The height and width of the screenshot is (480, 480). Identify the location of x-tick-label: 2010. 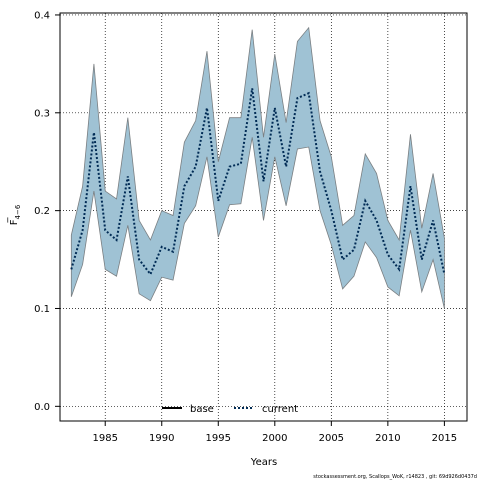
(387, 438).